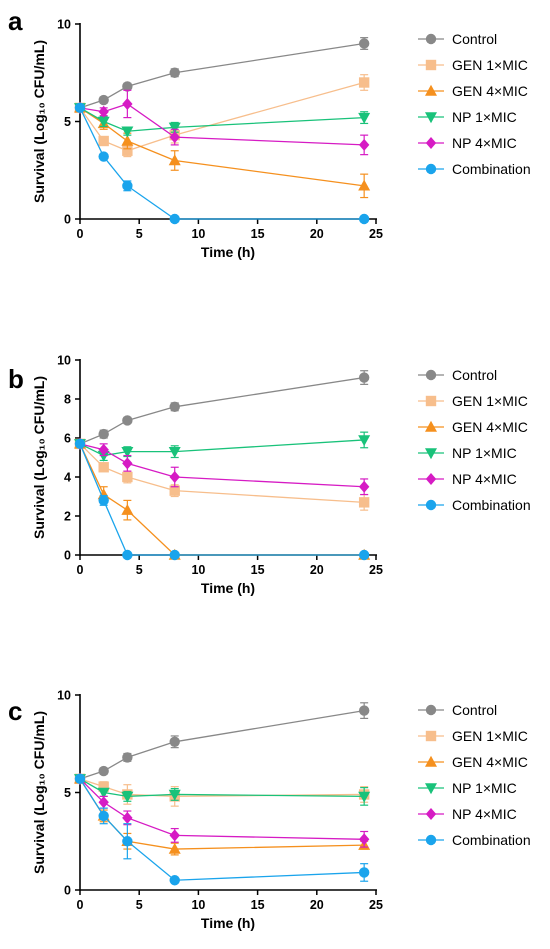  I want to click on x-tick-label: 20, so click(317, 905).